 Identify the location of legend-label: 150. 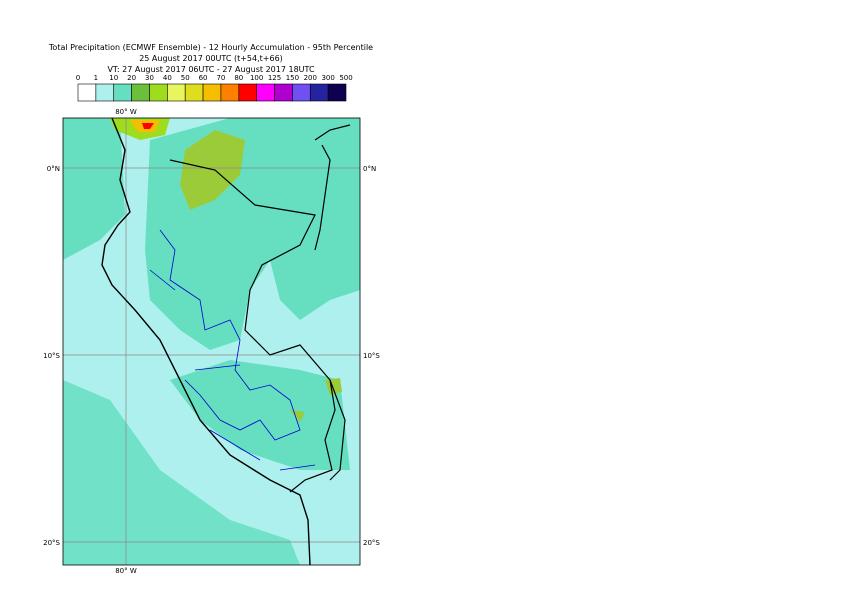
(292, 78).